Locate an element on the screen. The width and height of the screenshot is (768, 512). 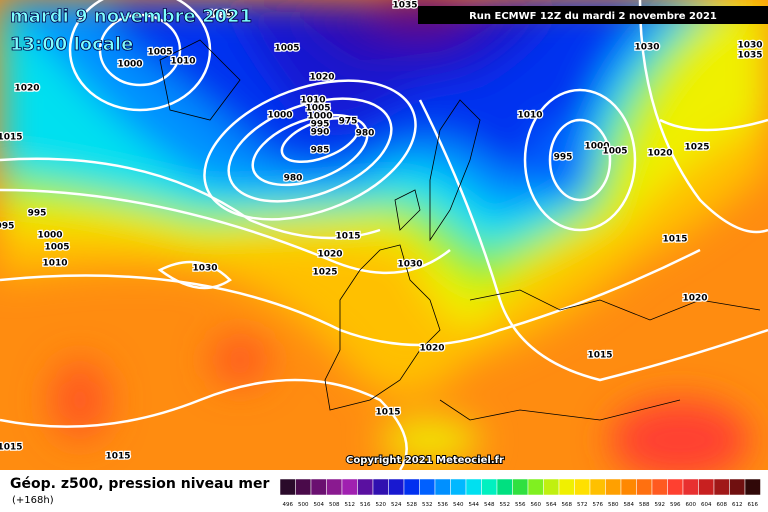
scale-label: 544 is located at coordinates (474, 505).